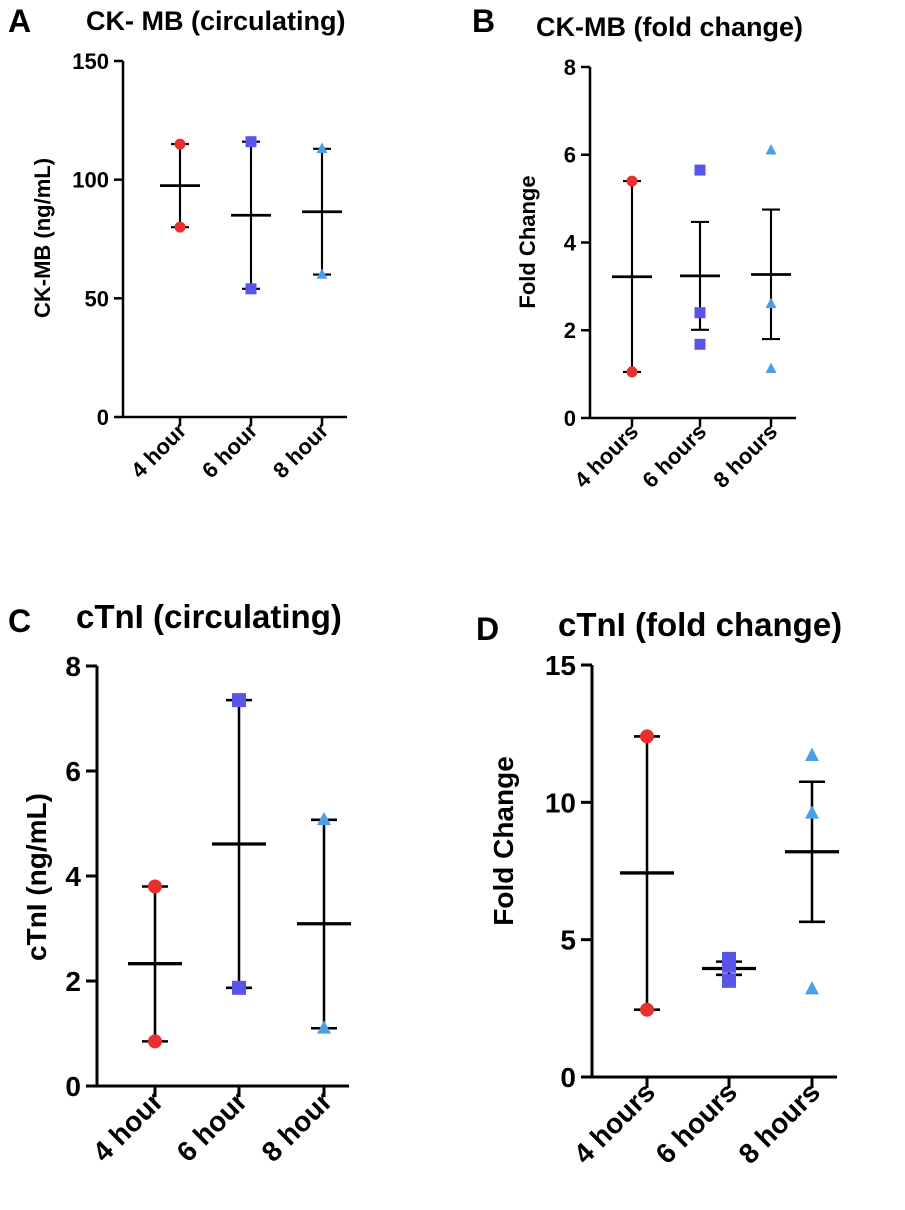  I want to click on chart-title-c: cTnI (circulating), so click(209, 616).